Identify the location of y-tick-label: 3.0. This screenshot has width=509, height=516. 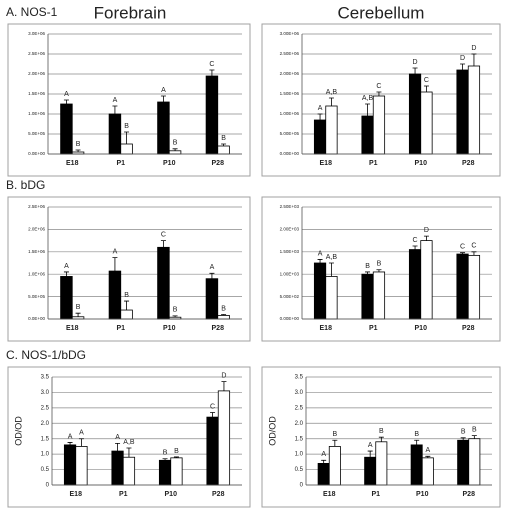
(299, 393).